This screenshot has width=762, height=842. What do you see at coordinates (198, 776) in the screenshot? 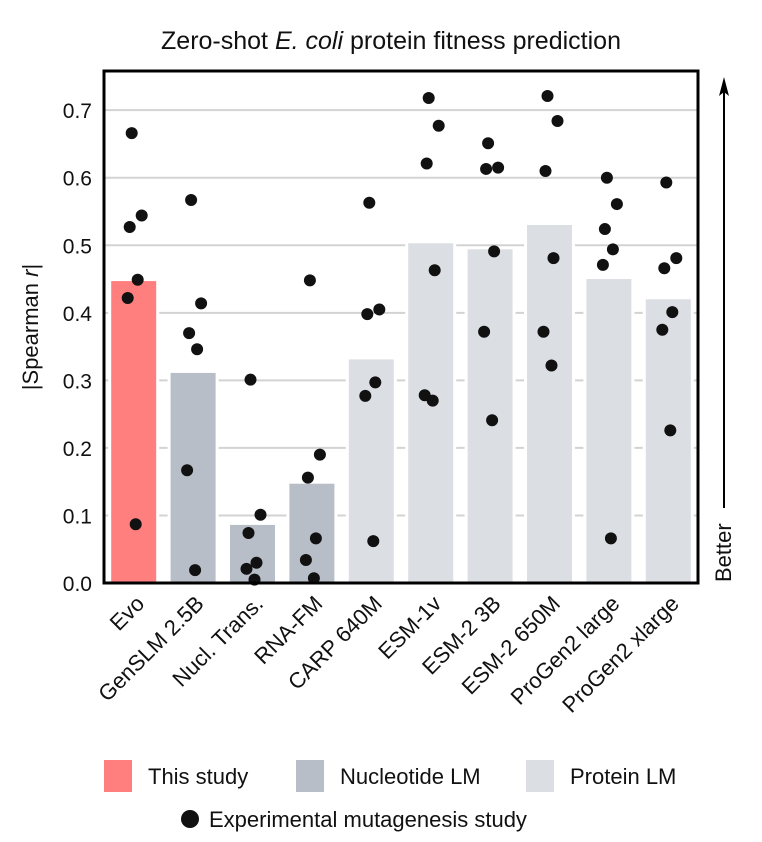
I see `legend-label: This study` at bounding box center [198, 776].